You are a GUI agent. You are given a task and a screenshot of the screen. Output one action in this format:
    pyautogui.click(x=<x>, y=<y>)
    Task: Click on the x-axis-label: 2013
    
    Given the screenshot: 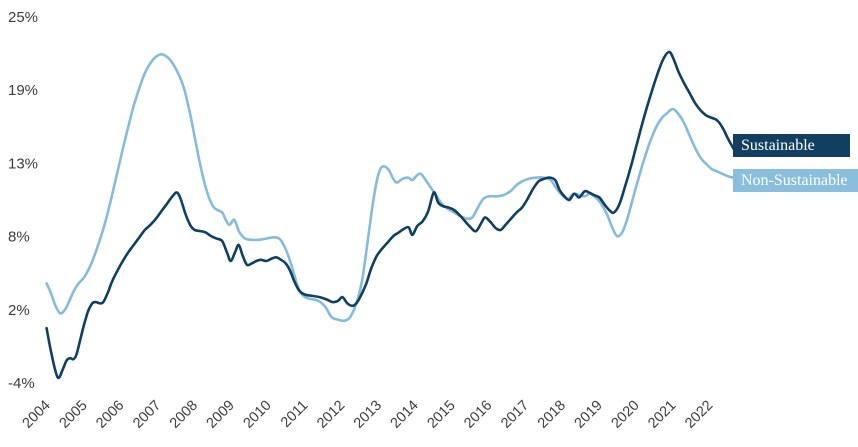 What is the action you would take?
    pyautogui.click(x=368, y=415)
    